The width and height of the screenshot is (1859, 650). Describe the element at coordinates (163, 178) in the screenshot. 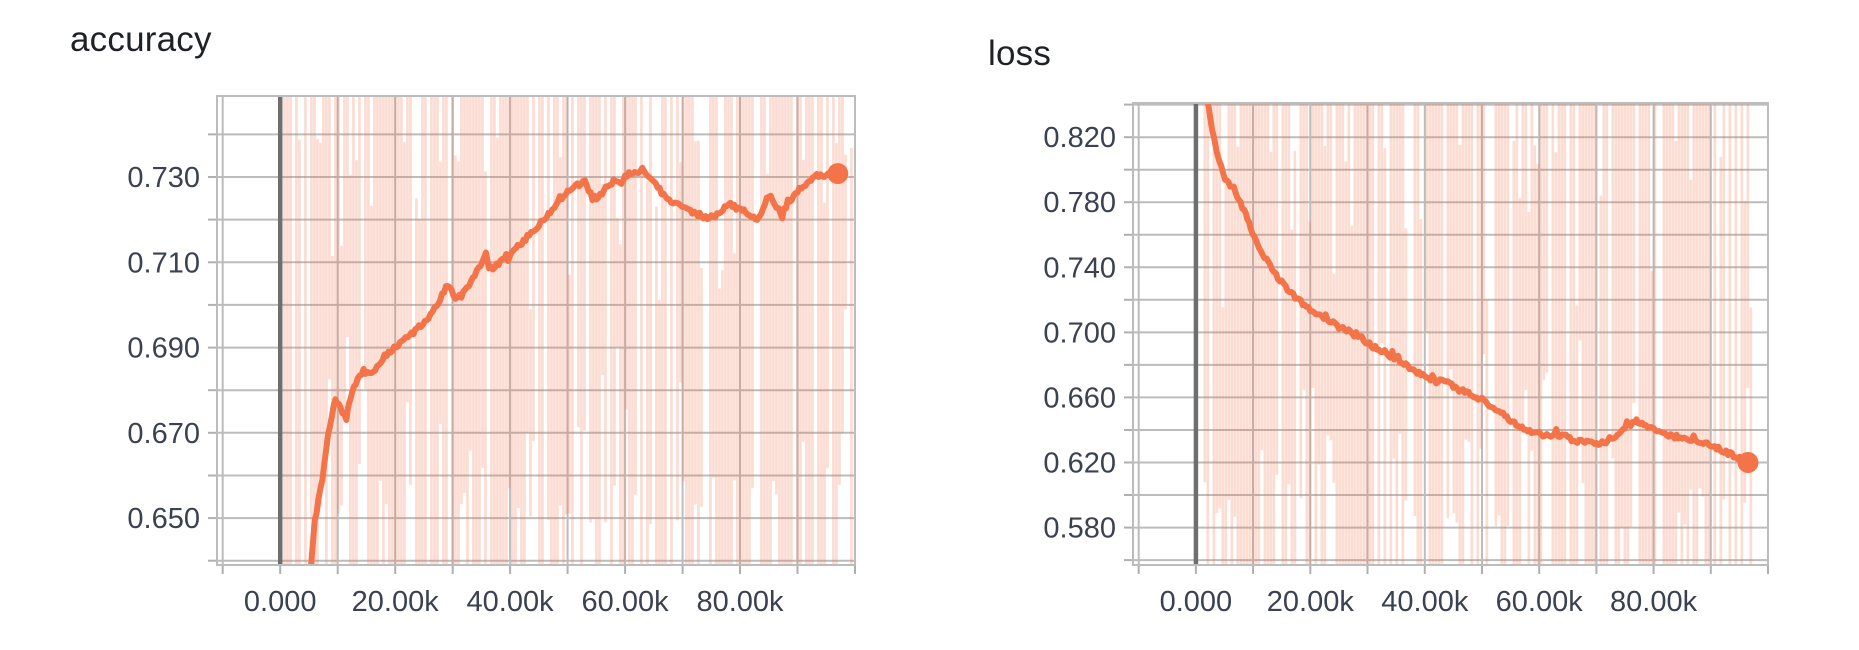

I see `y-tick-label: 0.730` at that location.